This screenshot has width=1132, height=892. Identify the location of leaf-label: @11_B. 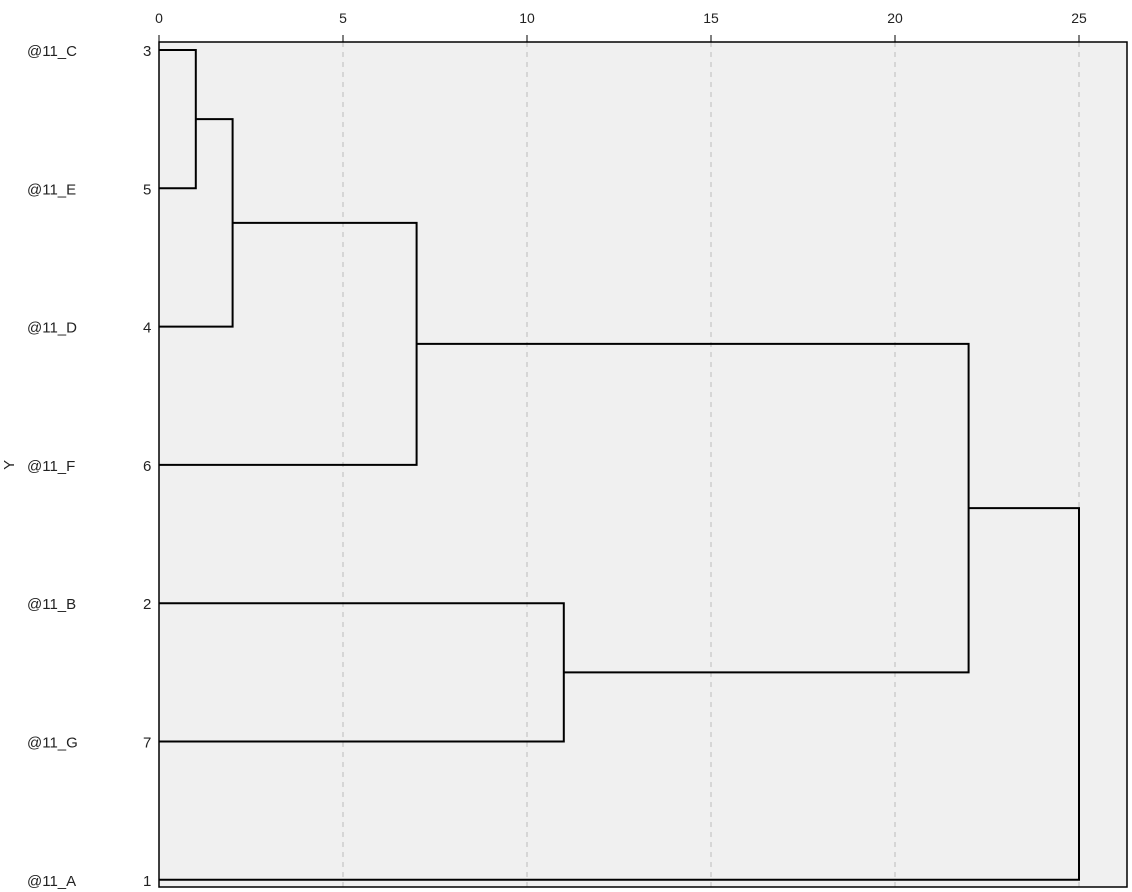
(51, 604).